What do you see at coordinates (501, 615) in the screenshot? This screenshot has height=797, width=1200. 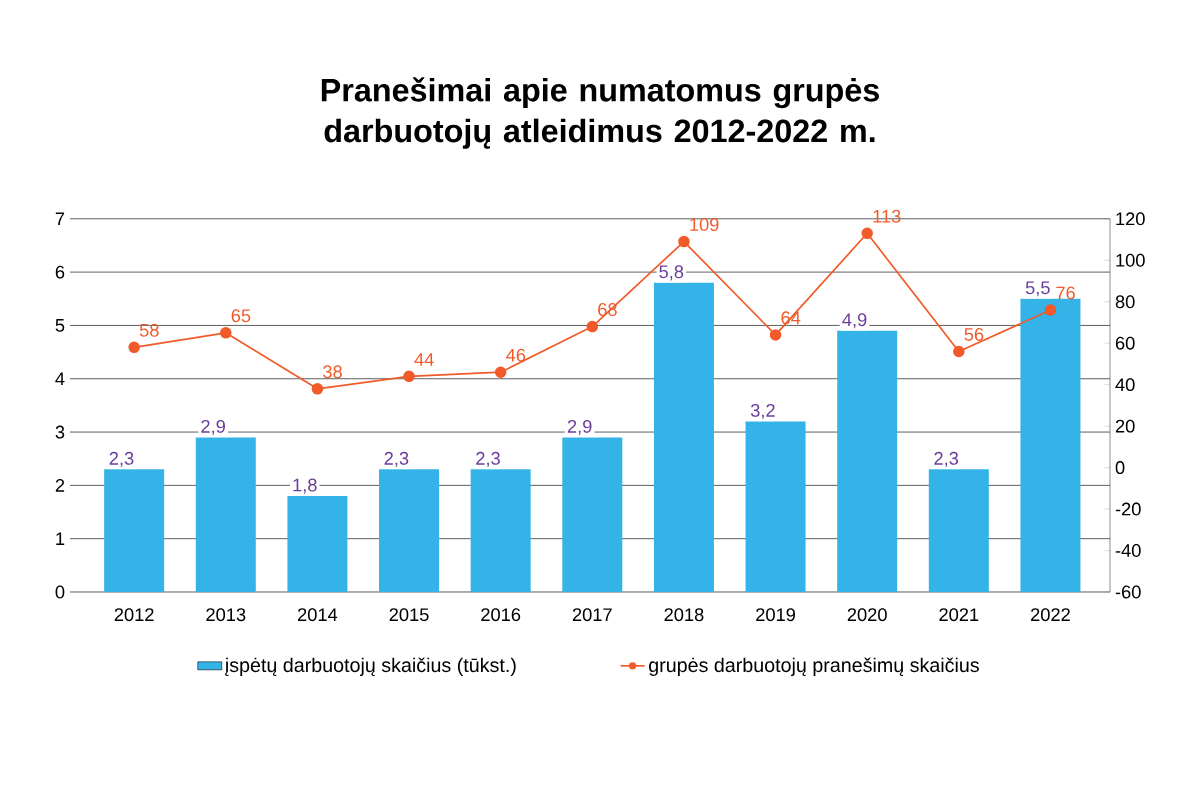 I see `x-tick-label: 2016` at bounding box center [501, 615].